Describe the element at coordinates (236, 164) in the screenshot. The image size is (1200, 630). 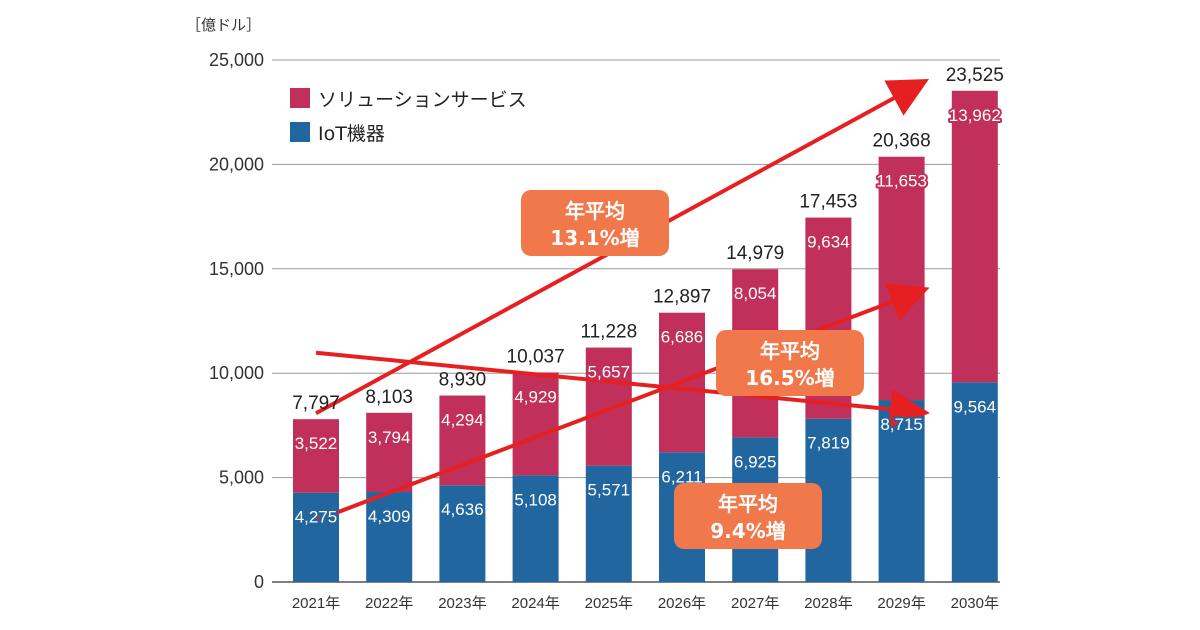
I see `y-tick-label: 20,000` at that location.